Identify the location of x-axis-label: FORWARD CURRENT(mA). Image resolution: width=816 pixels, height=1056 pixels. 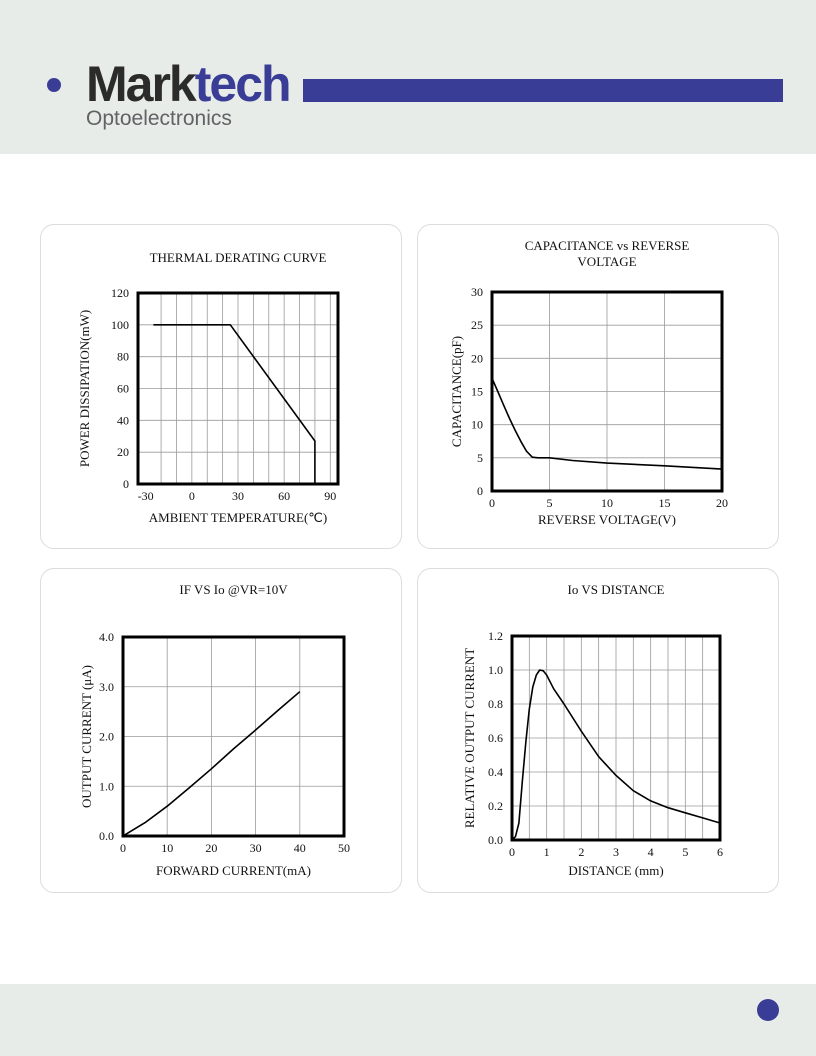
(233, 870).